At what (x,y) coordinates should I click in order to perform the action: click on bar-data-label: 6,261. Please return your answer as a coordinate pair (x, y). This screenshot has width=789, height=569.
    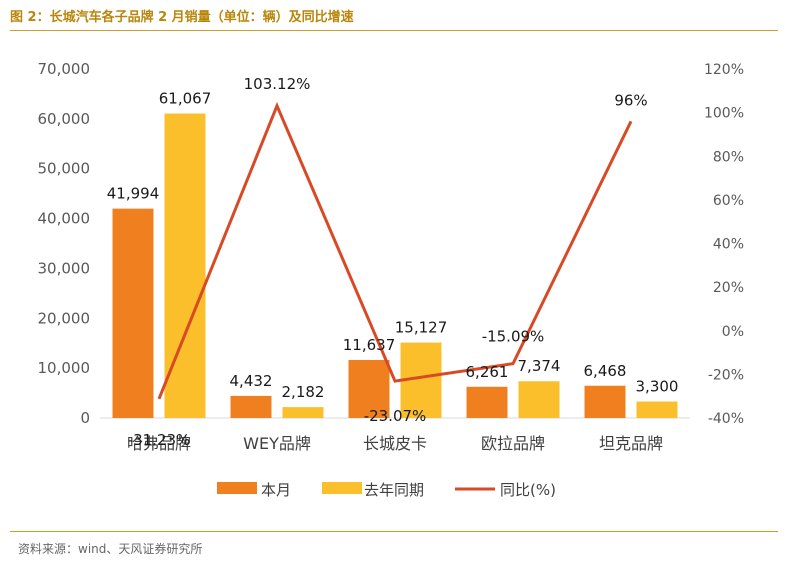
    Looking at the image, I should click on (487, 372).